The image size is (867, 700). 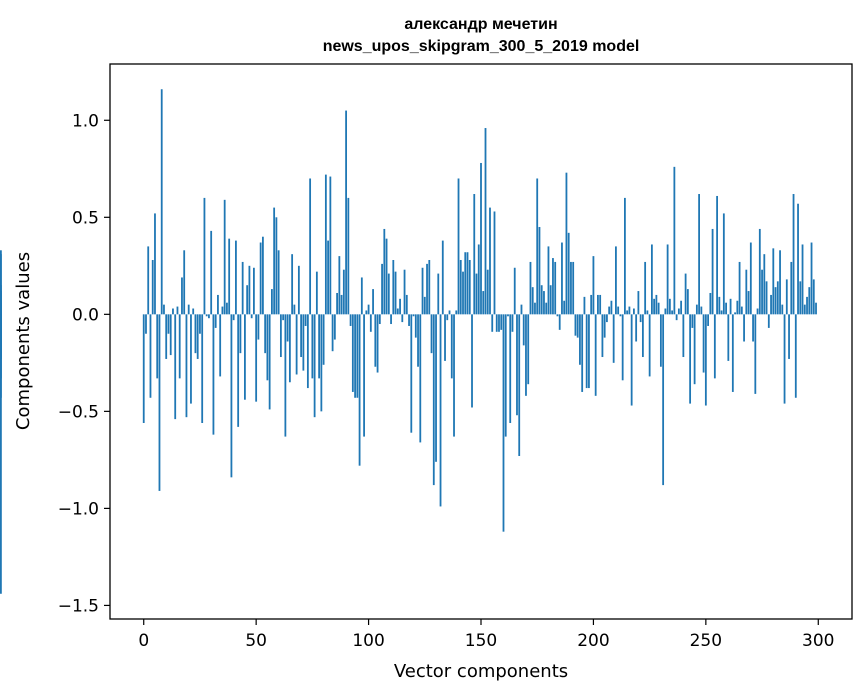 What do you see at coordinates (23, 341) in the screenshot?
I see `y-axis-label: Components values` at bounding box center [23, 341].